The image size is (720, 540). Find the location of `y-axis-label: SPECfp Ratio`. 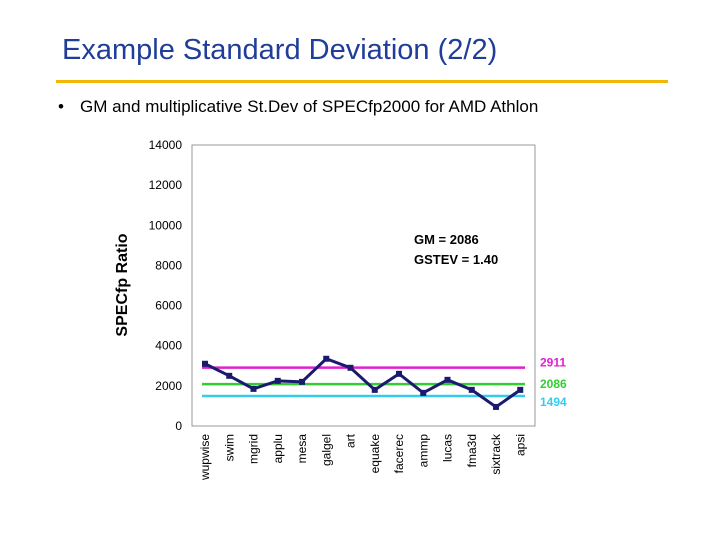

y-axis-label: SPECfp Ratio is located at coordinates (122, 284).